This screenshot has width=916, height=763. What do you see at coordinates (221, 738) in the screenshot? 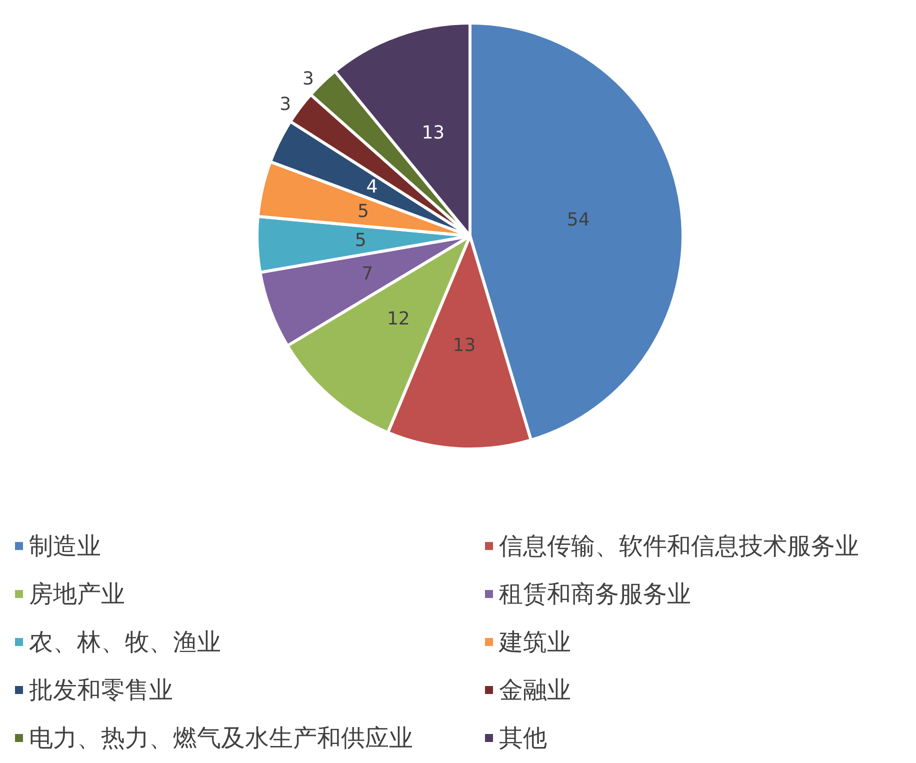
I see `legend-label: 电力、热力、燃气及水生产和供应业` at bounding box center [221, 738].